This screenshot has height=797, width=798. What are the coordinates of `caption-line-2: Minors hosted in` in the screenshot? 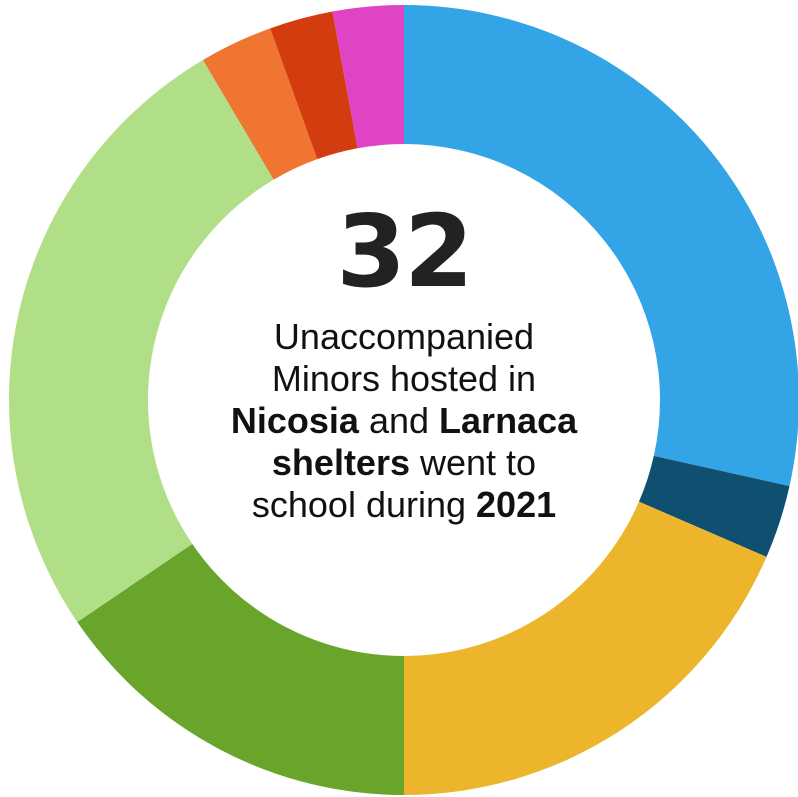 It's located at (404, 379).